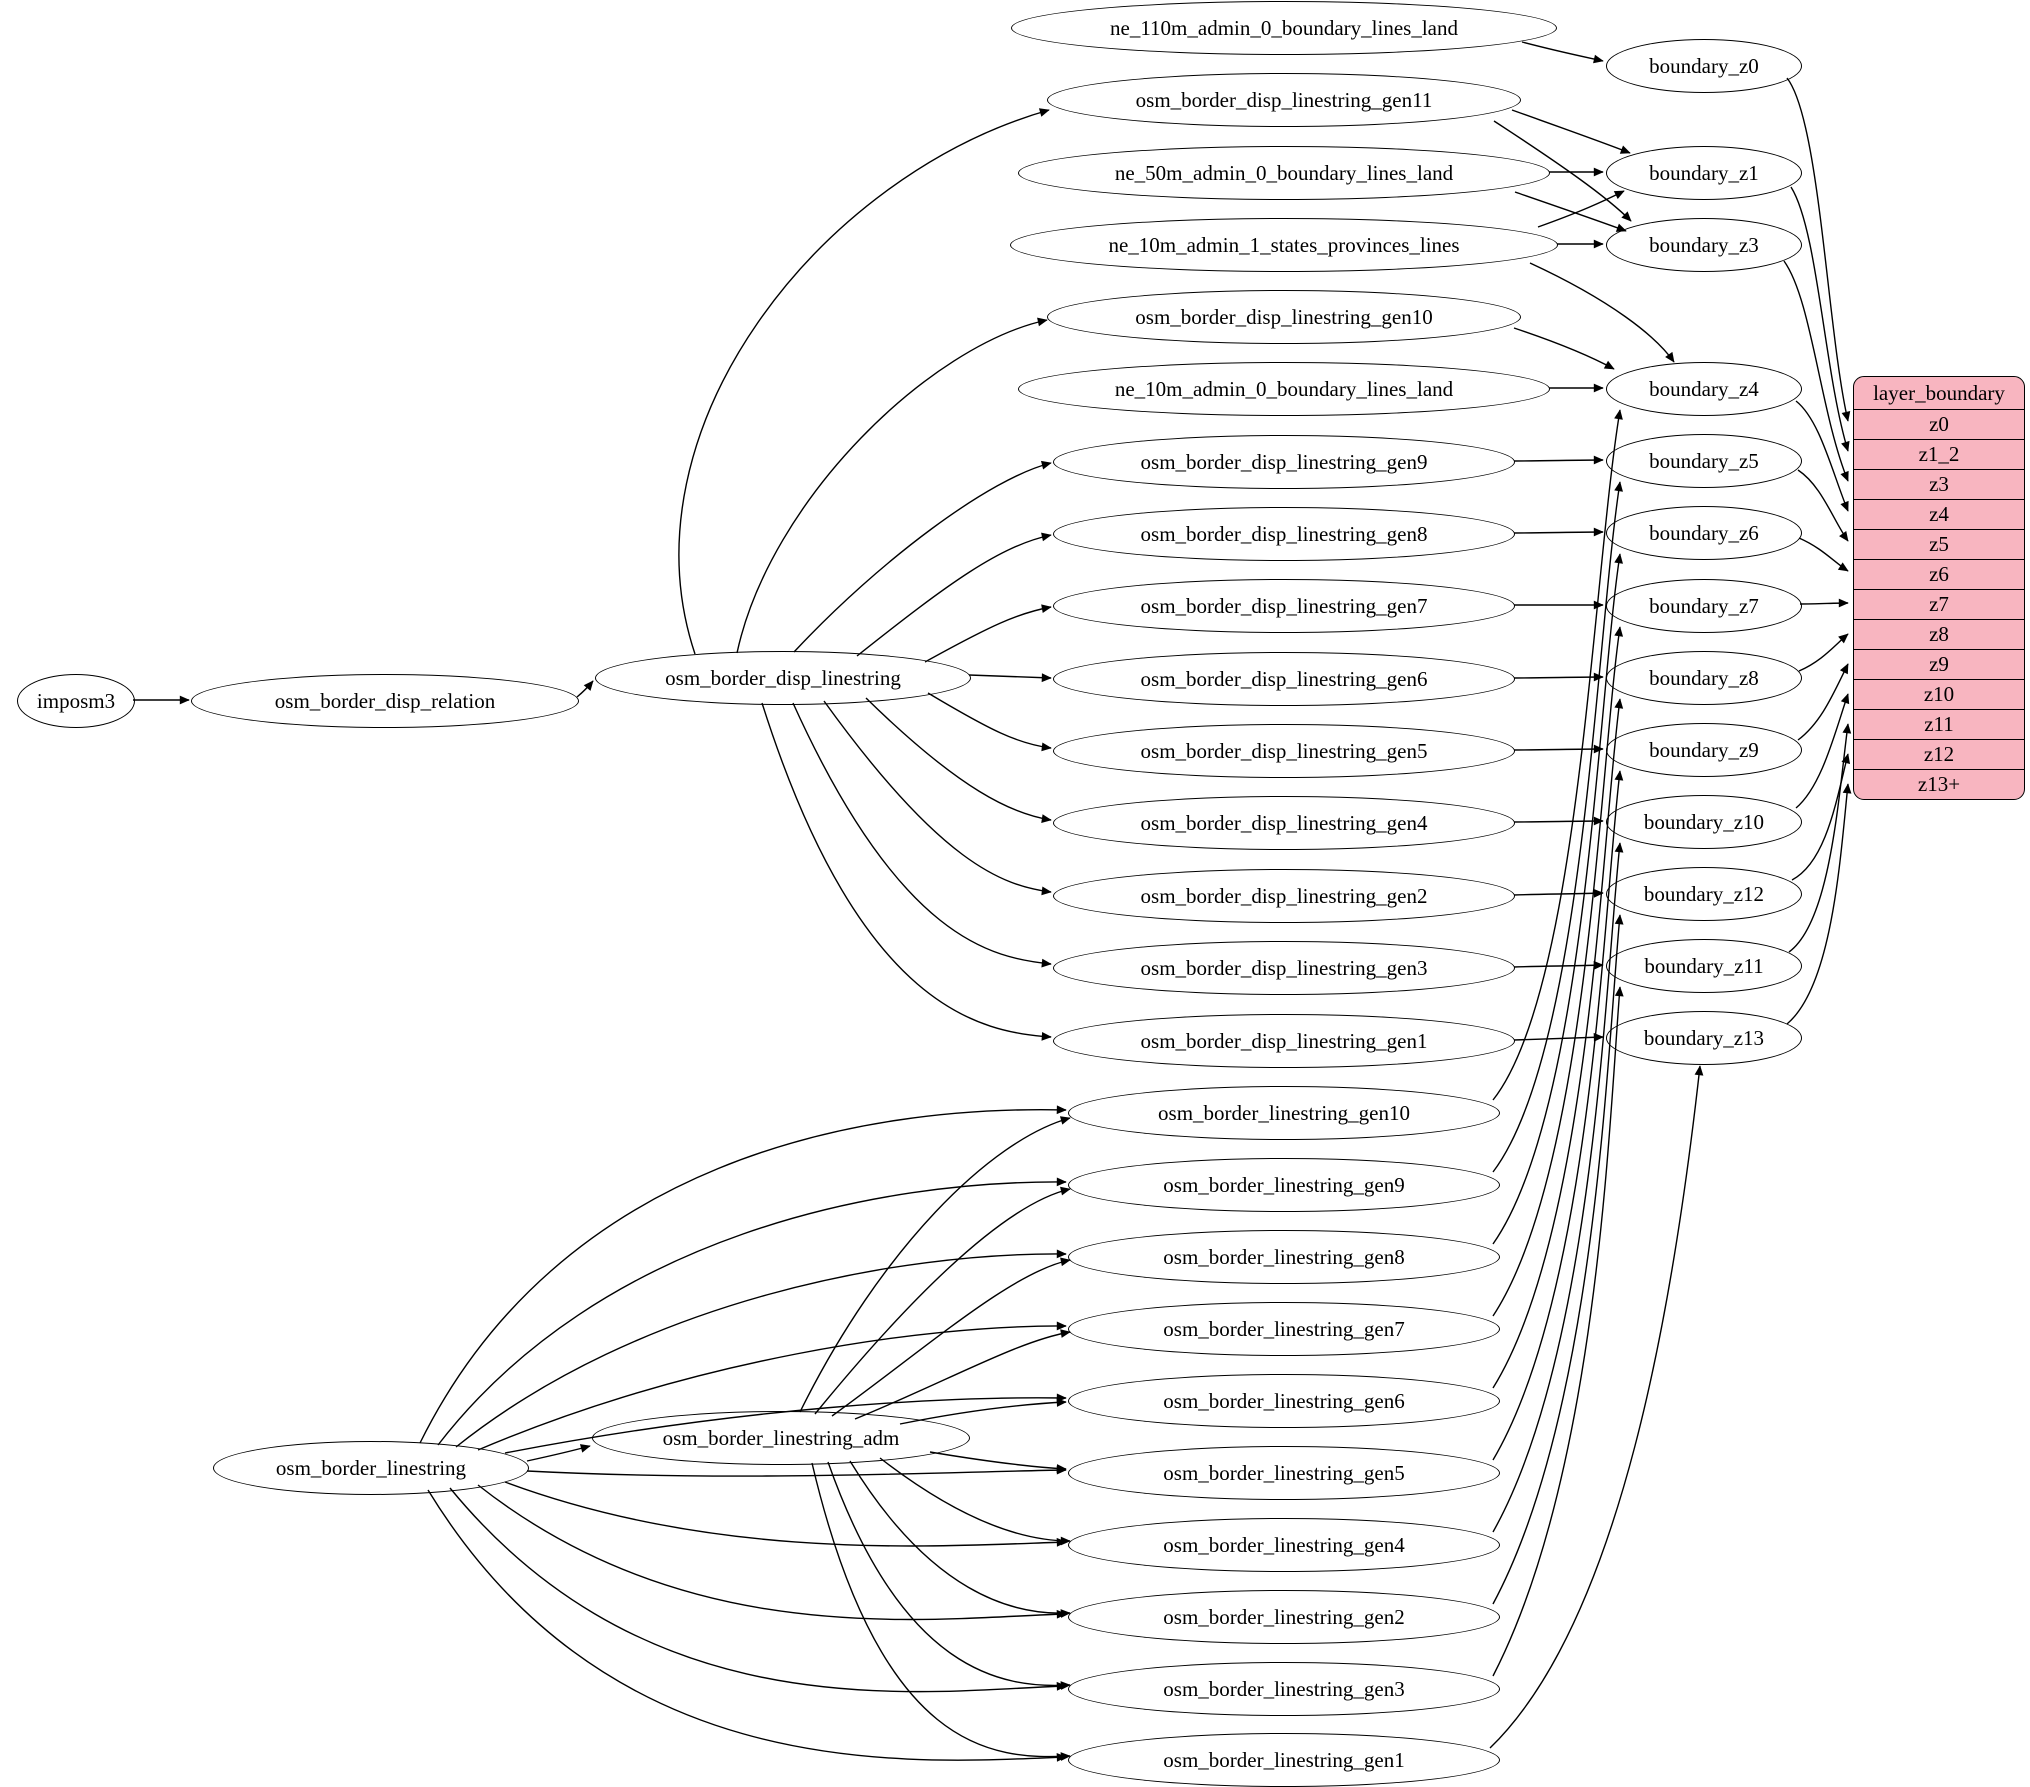 The image size is (2030, 1787). I want to click on edge-osm_border_linestring-to-osm_border_linestring_gen9, so click(752, 1311).